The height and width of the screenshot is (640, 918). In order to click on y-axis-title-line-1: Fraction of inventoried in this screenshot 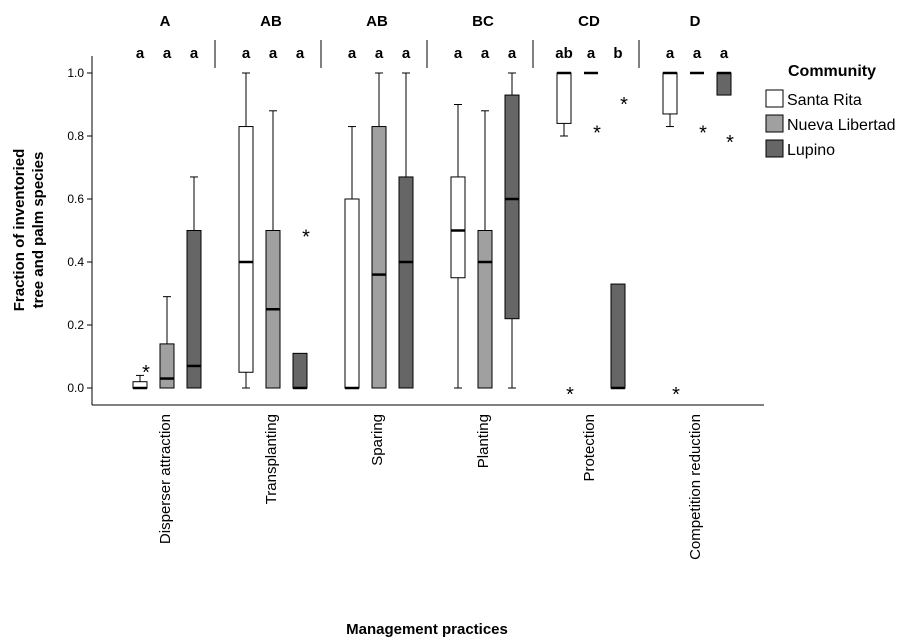, I will do `click(19, 230)`.